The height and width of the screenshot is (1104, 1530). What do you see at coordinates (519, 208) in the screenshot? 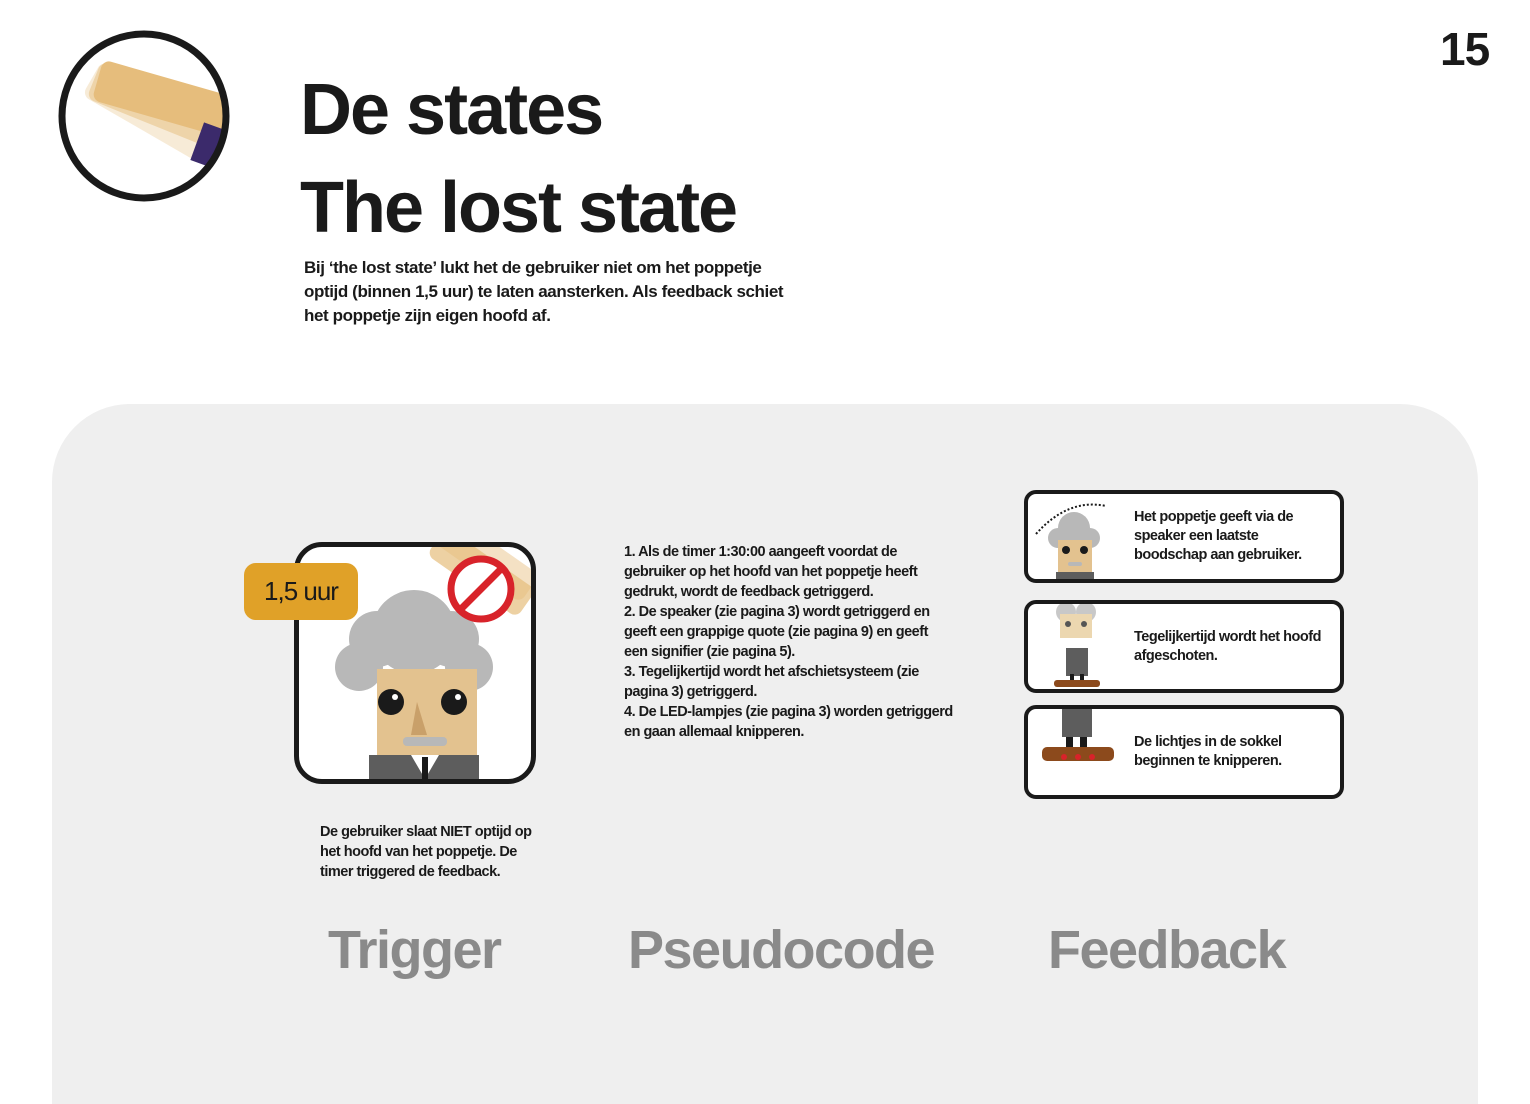
I see `page-subtitle: The lost state` at bounding box center [519, 208].